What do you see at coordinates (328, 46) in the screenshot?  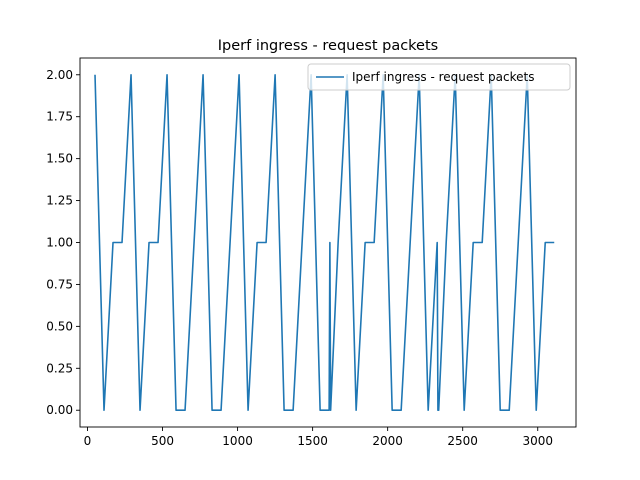 I see `chart-title: Iperf ingress - request packets` at bounding box center [328, 46].